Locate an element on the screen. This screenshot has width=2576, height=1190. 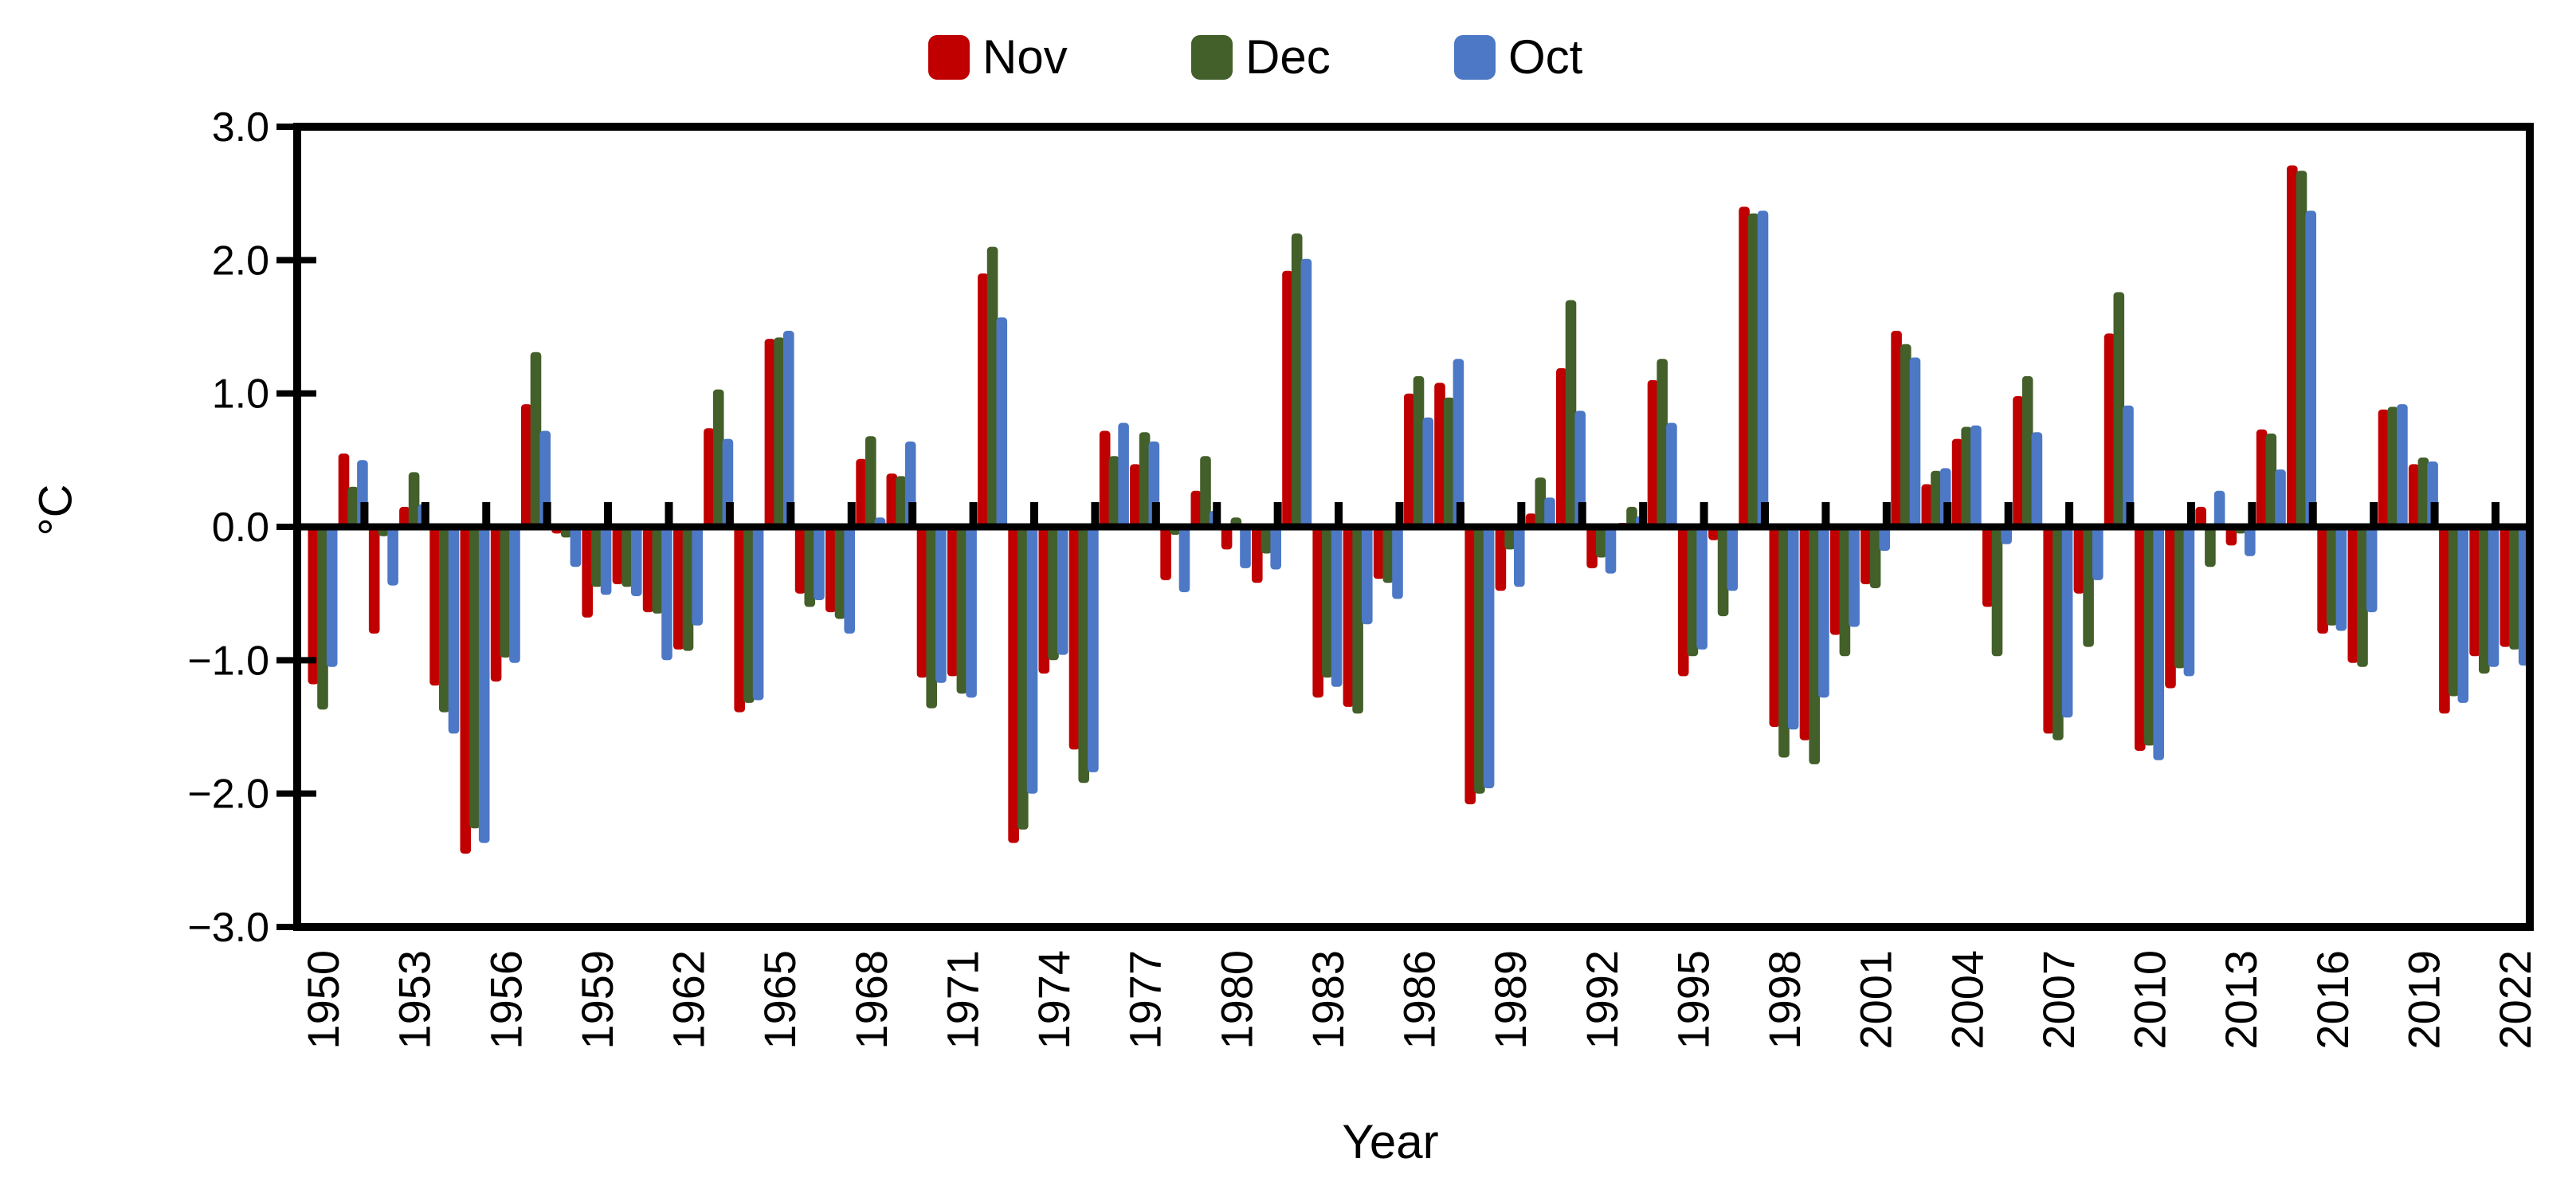
bar-1967-oct is located at coordinates (849, 580).